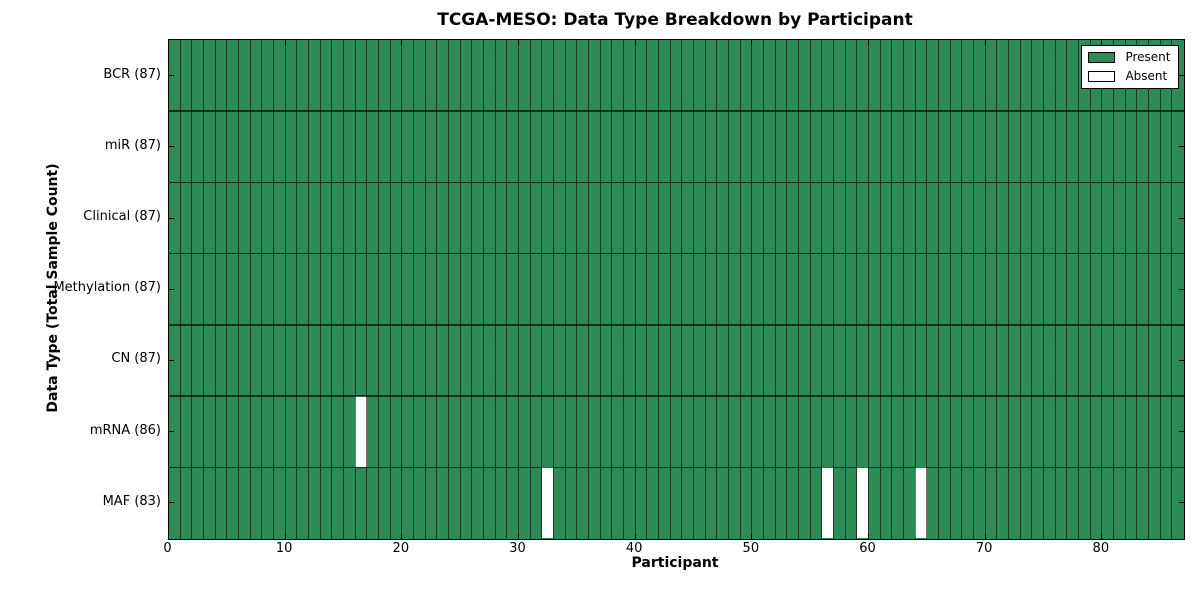 The image size is (1200, 600). Describe the element at coordinates (125, 430) in the screenshot. I see `y-tick-label-mRNA: mRNA (86)` at that location.